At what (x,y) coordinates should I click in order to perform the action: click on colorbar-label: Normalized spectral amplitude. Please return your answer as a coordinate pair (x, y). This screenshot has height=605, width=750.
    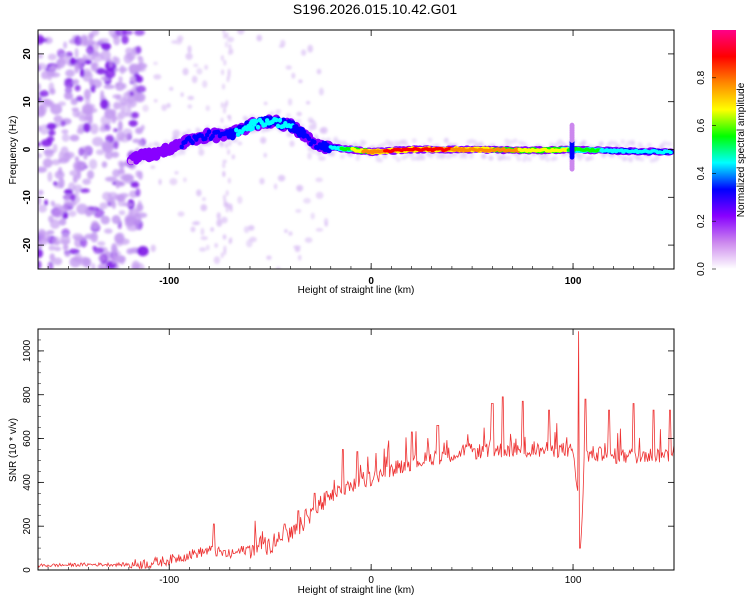
    Looking at the image, I should click on (741, 149).